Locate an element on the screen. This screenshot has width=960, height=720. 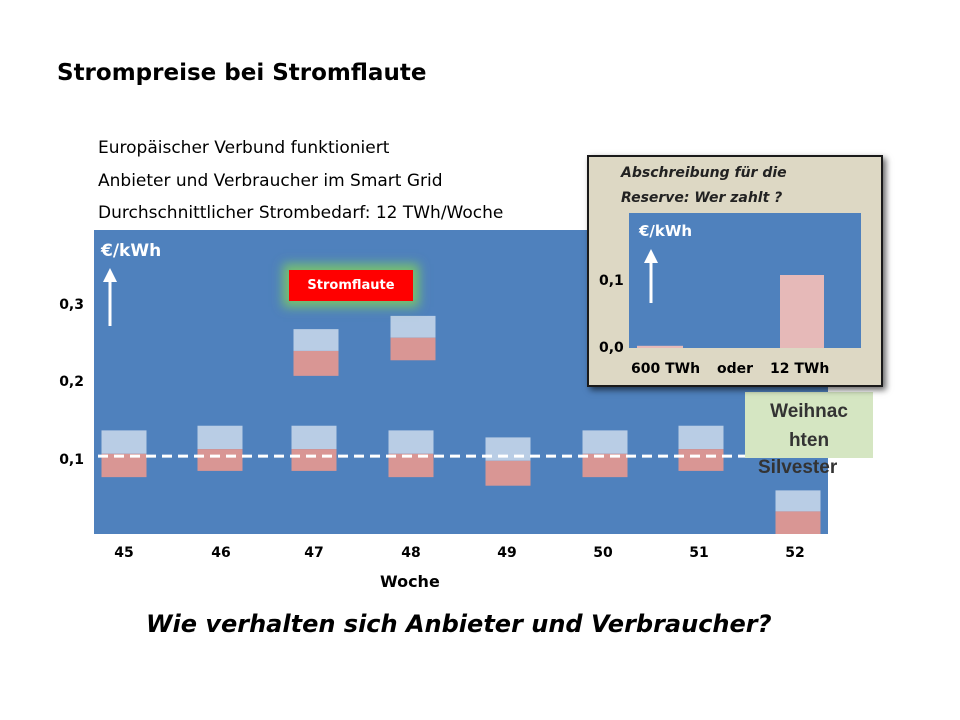
subtitle-line-1: Europäischer Verbund funktioniert is located at coordinates (244, 148).